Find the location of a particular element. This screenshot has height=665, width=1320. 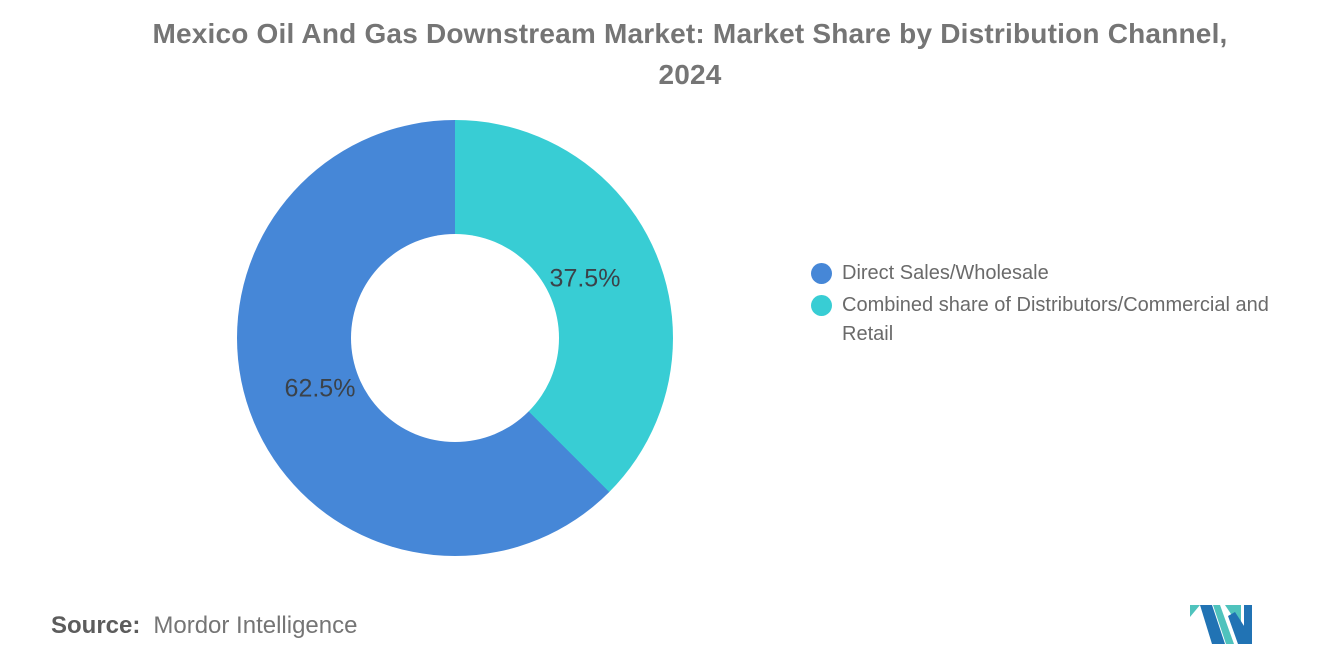

legend-item-direct-sales: Direct Sales/Wholesale is located at coordinates (1058, 273).